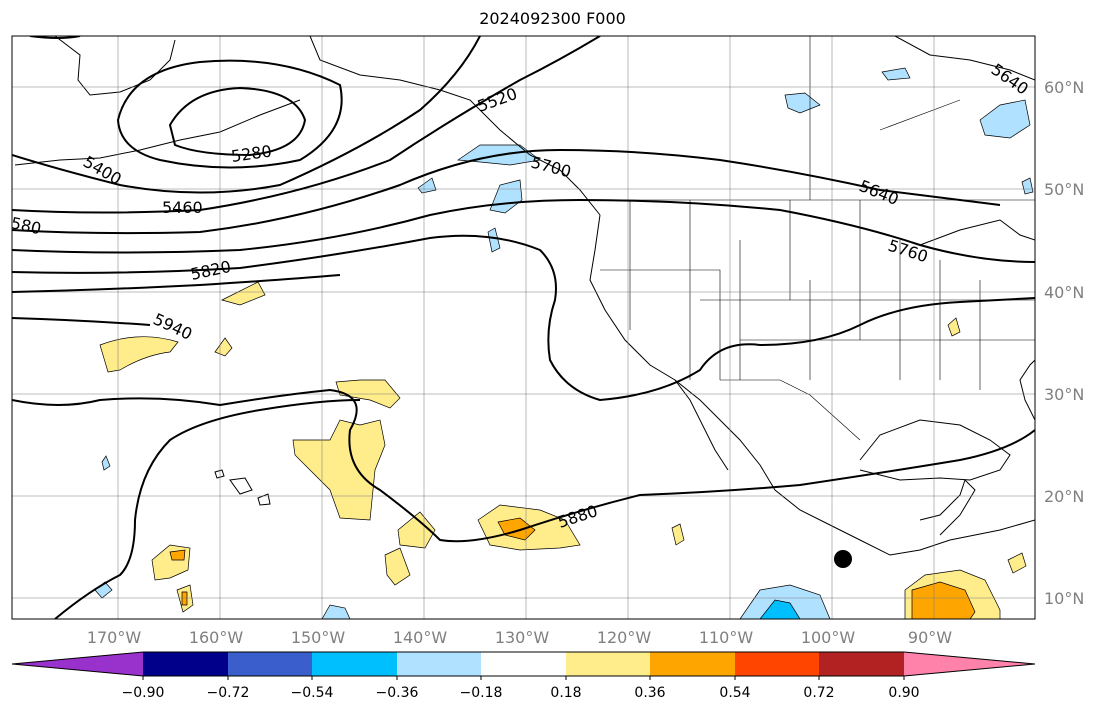 The image size is (1105, 712). Describe the element at coordinates (624, 637) in the screenshot. I see `lon-label: 120°W` at that location.